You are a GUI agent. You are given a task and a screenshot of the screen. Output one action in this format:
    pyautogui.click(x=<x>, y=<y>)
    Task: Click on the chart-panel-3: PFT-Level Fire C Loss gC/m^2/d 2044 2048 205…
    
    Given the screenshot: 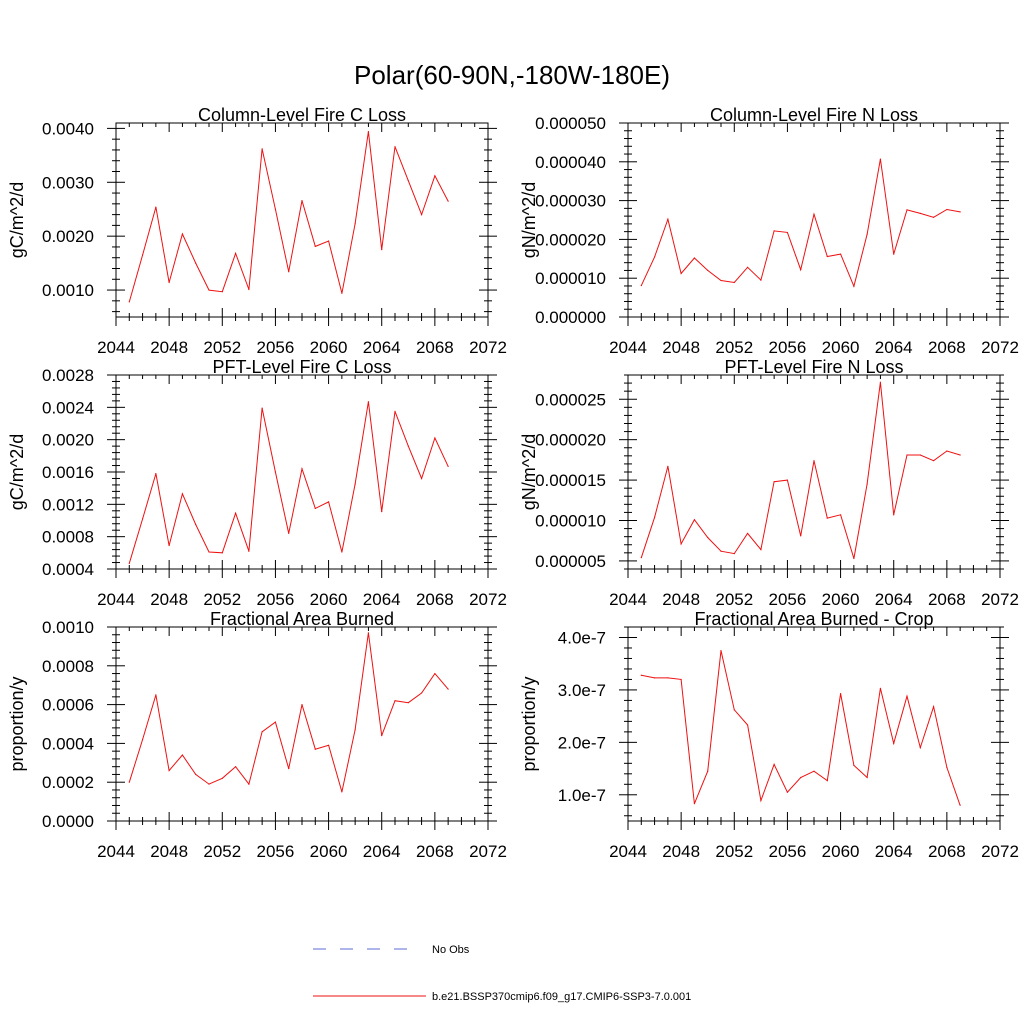 What is the action you would take?
    pyautogui.click(x=257, y=483)
    